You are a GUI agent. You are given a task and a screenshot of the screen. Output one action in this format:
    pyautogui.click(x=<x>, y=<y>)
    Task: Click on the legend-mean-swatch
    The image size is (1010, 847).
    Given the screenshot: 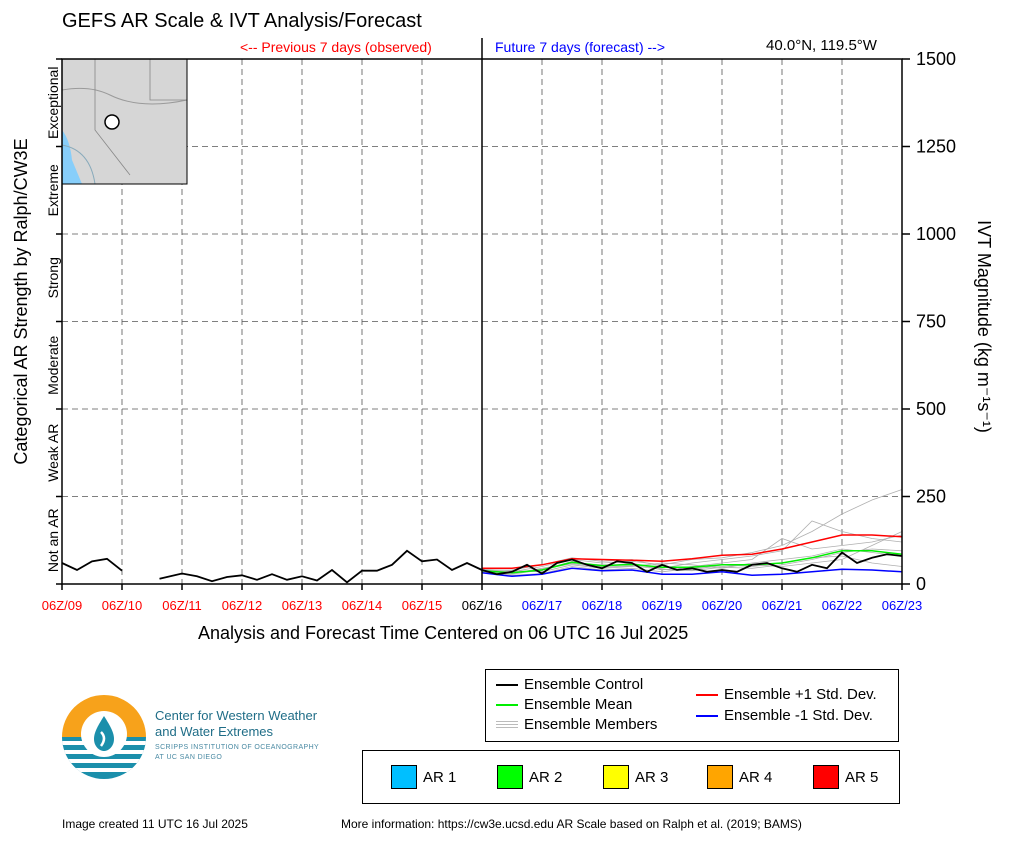 What is the action you would take?
    pyautogui.click(x=507, y=704)
    